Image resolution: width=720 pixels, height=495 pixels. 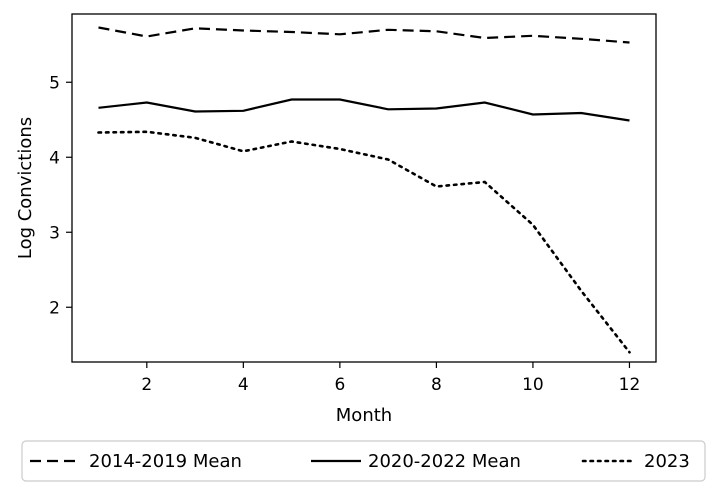 What do you see at coordinates (60, 195) in the screenshot?
I see `y-axis: 2 3 4 5` at bounding box center [60, 195].